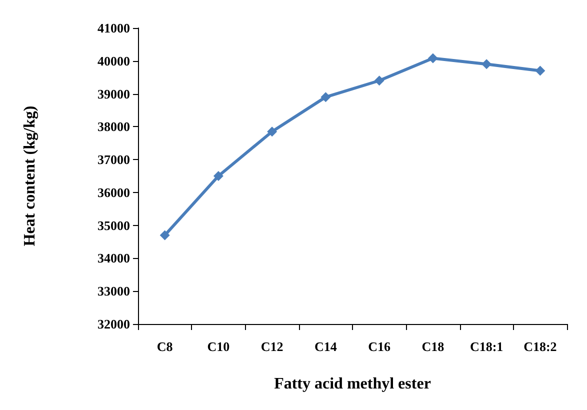  What do you see at coordinates (218, 346) in the screenshot?
I see `x-tick-label: C10` at bounding box center [218, 346].